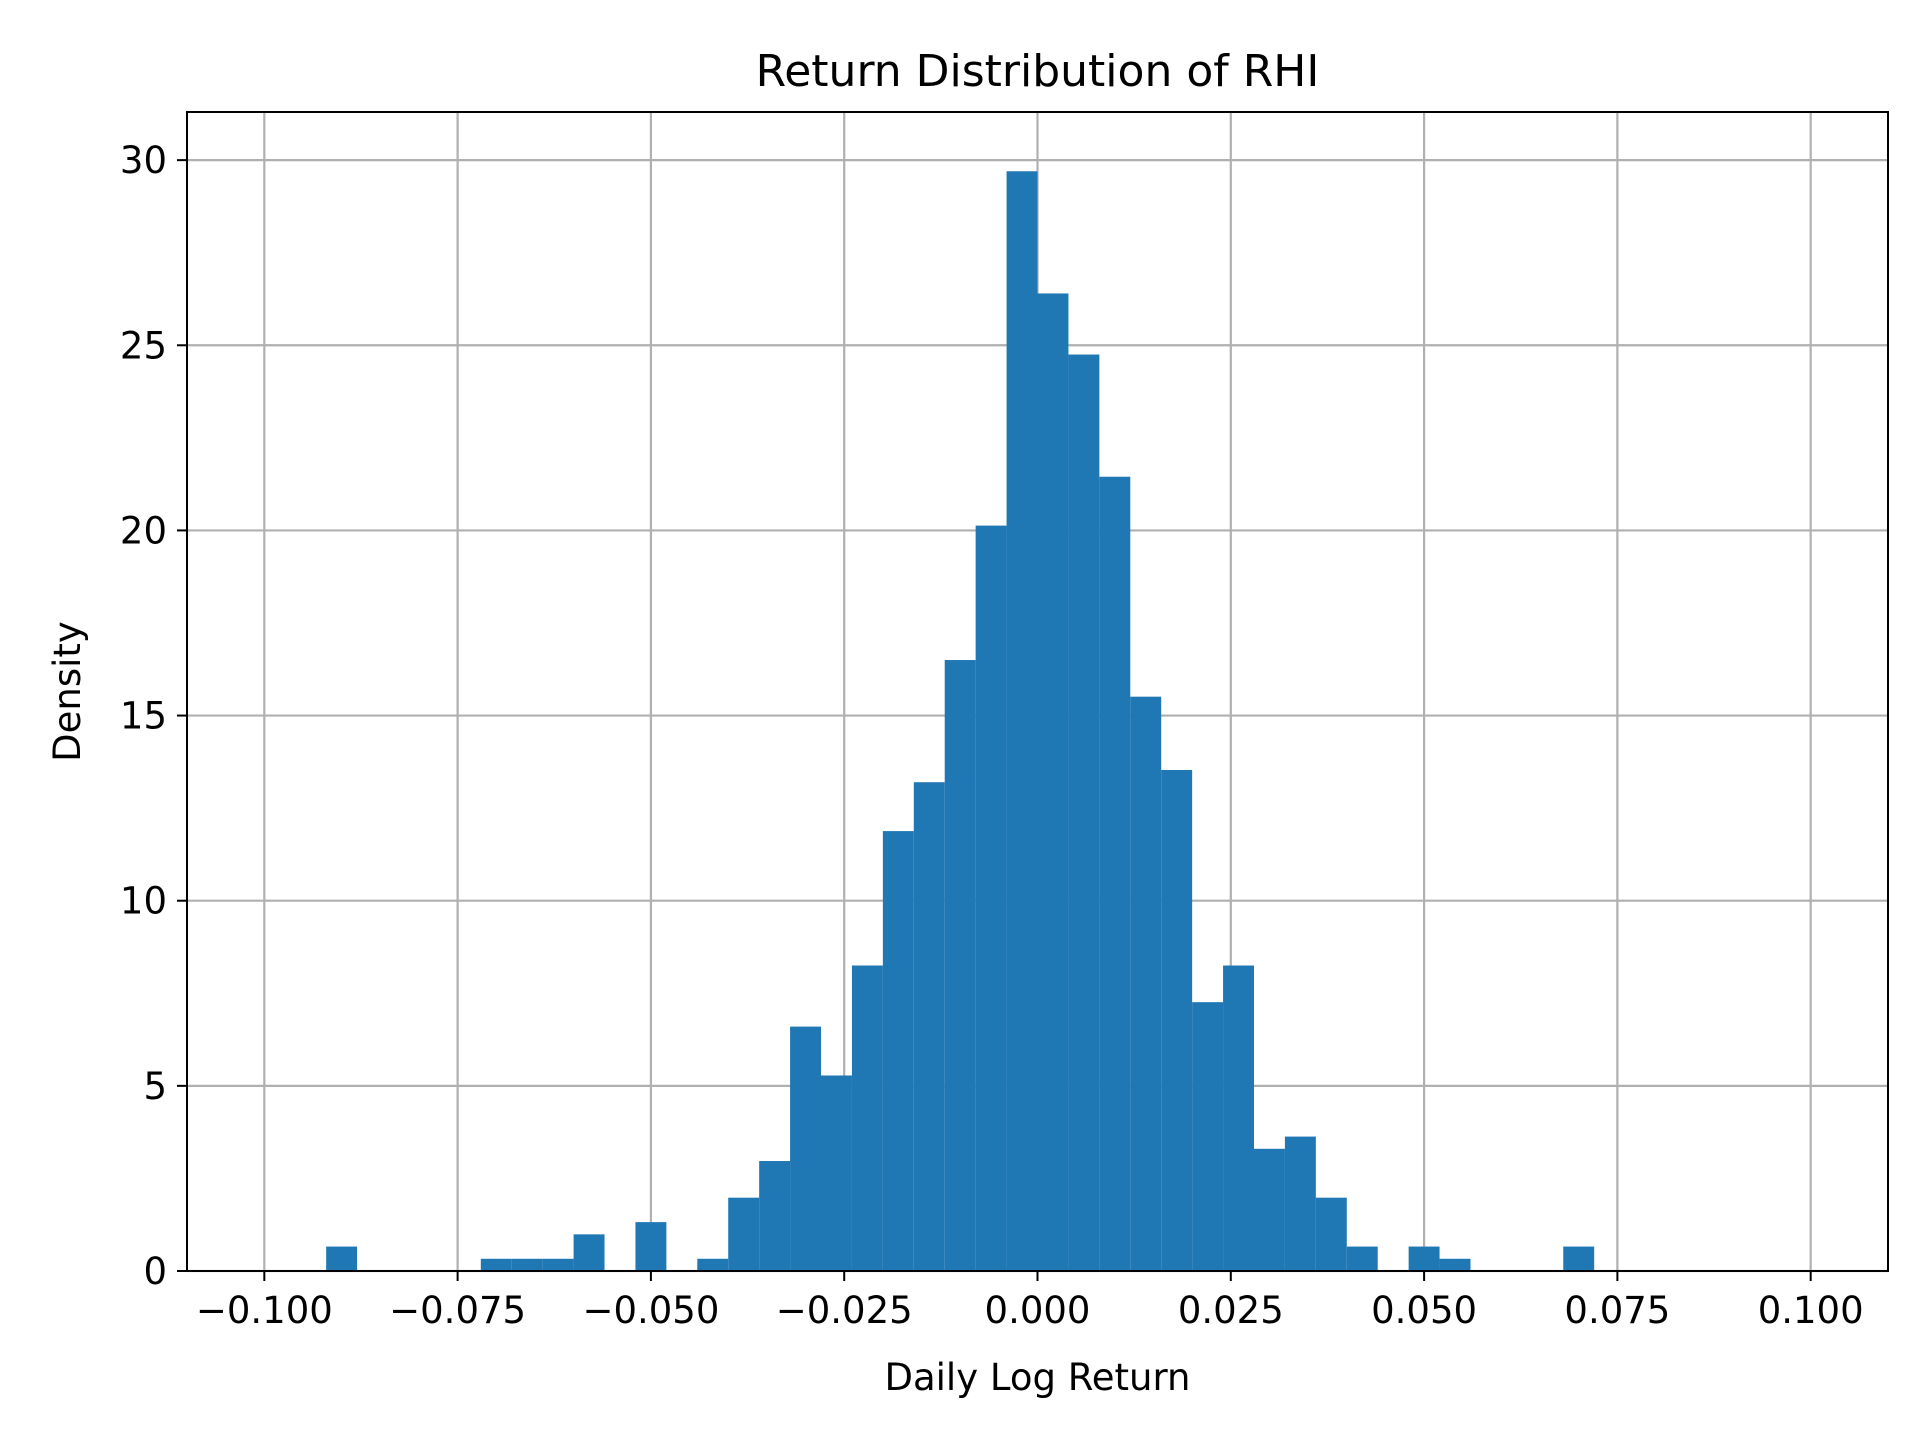  Describe the element at coordinates (1231, 1310) in the screenshot. I see `x-tick-label: 0.025` at that location.